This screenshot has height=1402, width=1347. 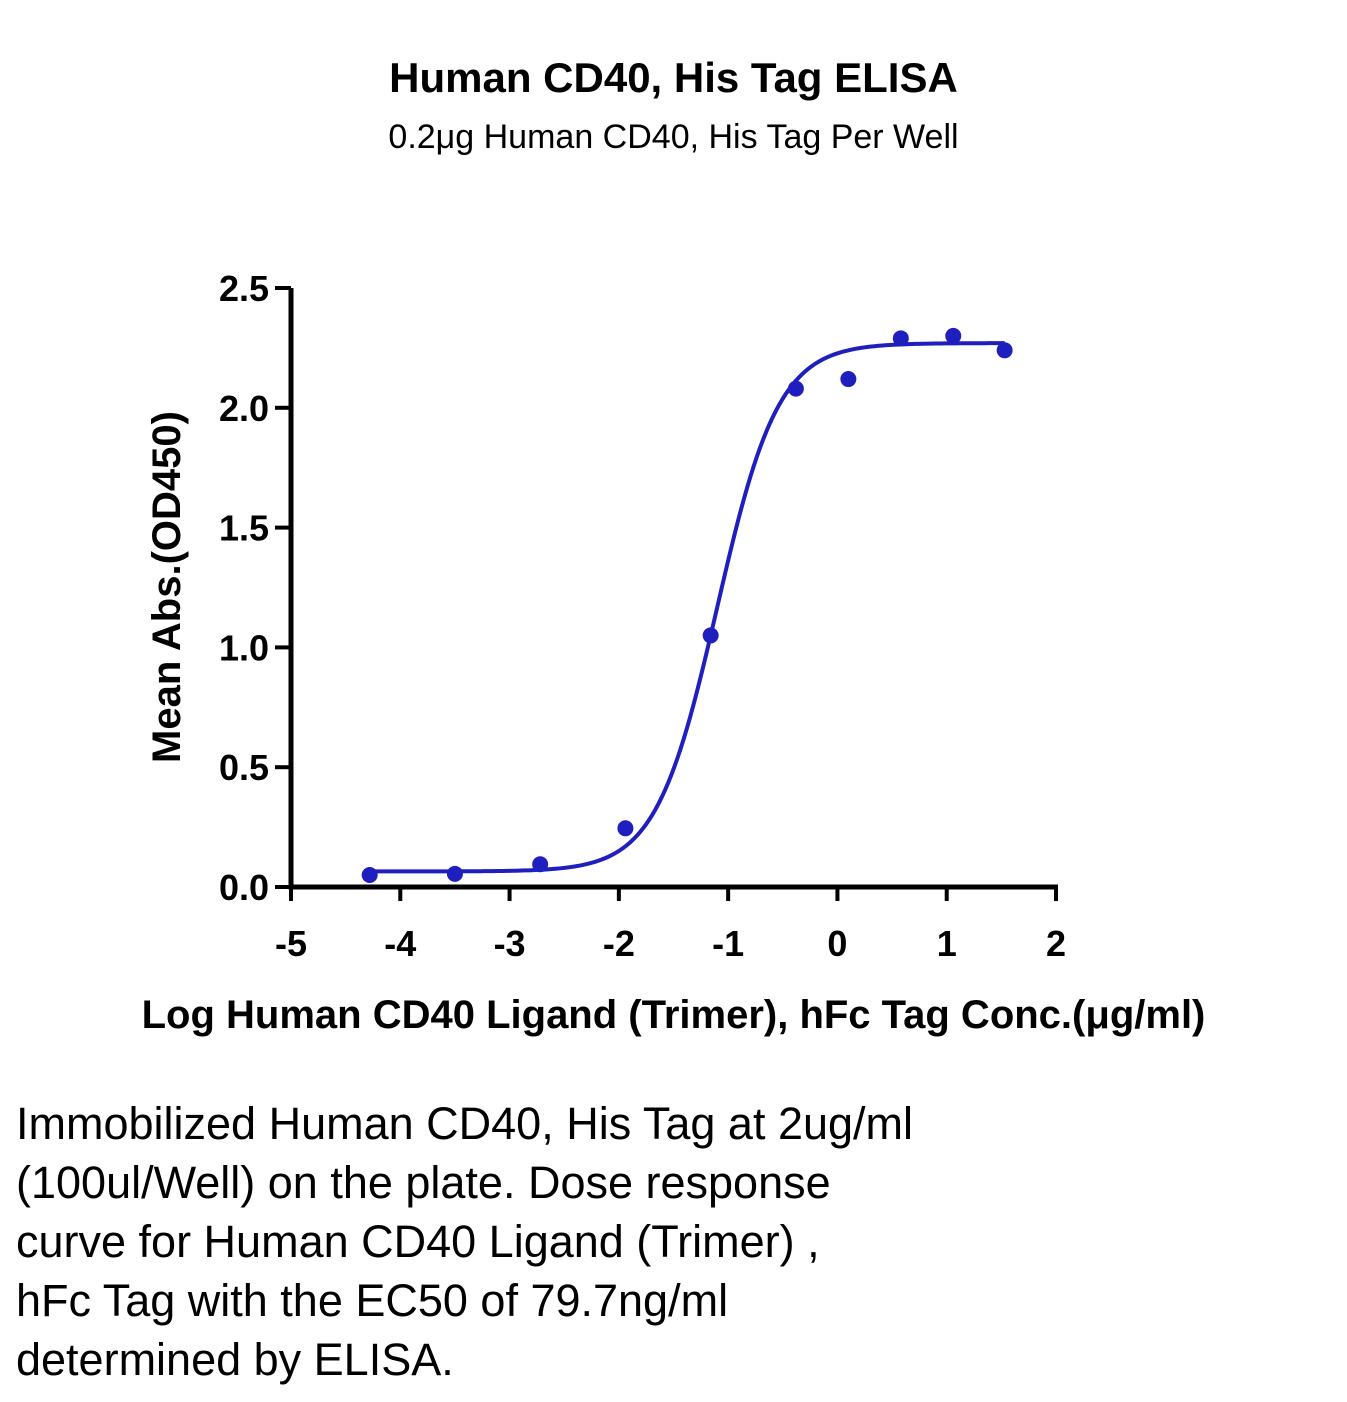 What do you see at coordinates (244, 288) in the screenshot?
I see `y-tick-label: 2.5` at bounding box center [244, 288].